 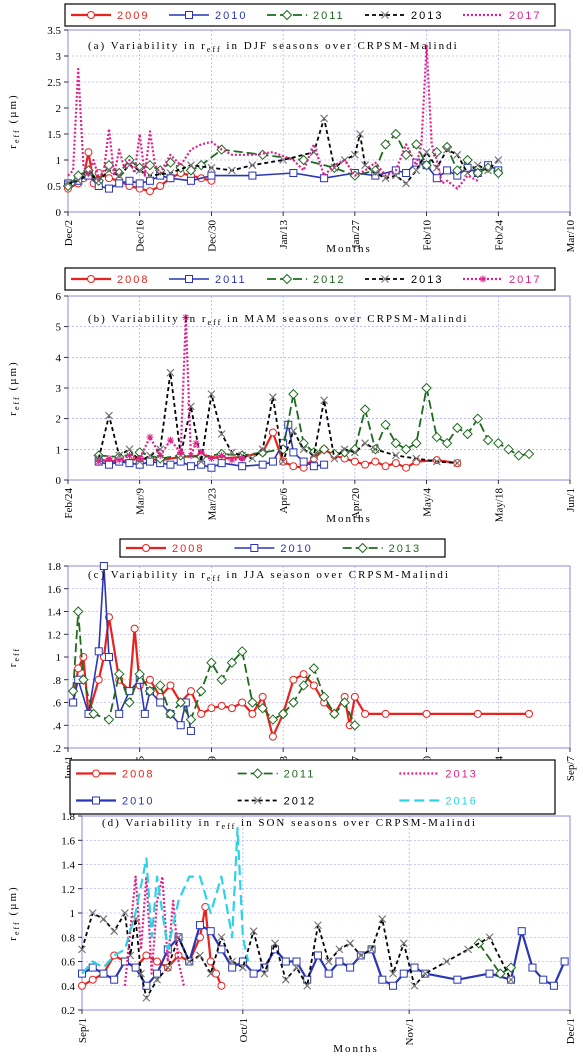 What do you see at coordinates (275, 802) in the screenshot?
I see `legend-item-2012: 2012` at bounding box center [275, 802].